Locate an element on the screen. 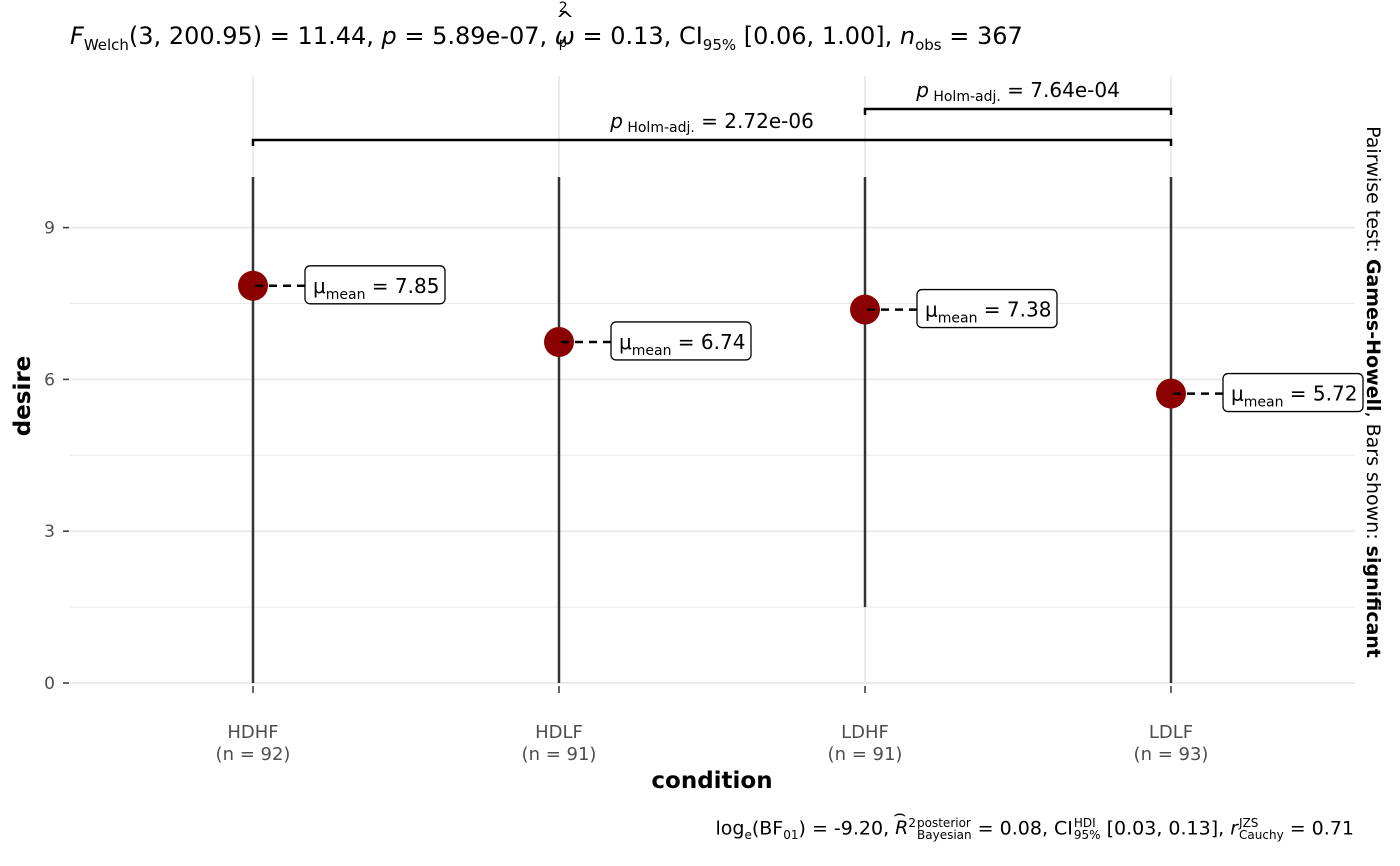  title-effect-value: = 0.13, CI is located at coordinates (638, 36).